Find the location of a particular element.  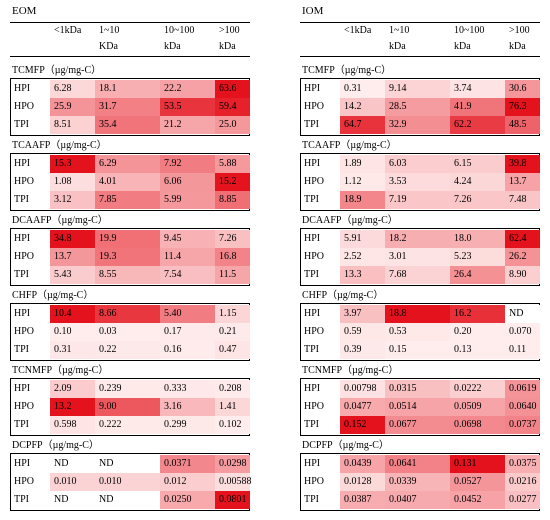

heatmap-cell: 0.0527 is located at coordinates (477, 482).